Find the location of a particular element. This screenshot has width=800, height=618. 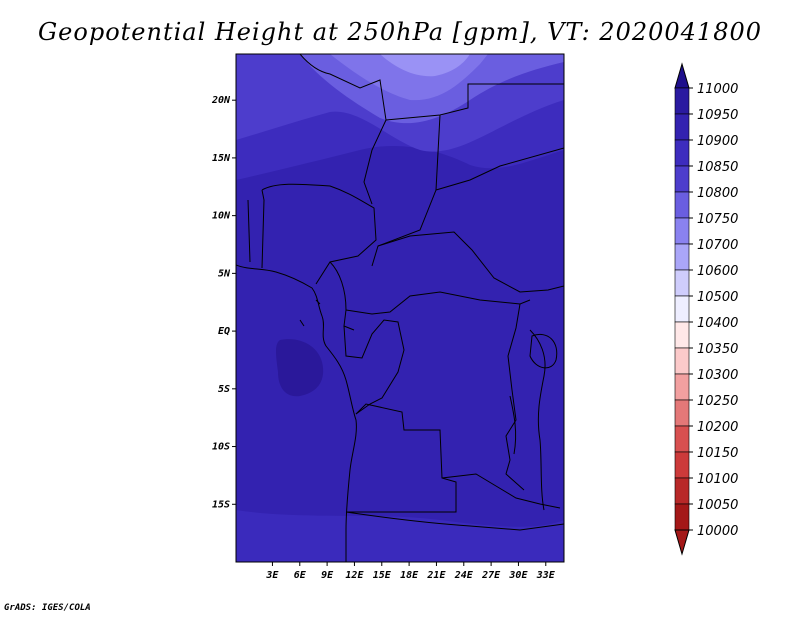

colorbar-level-label: 10250 is located at coordinates (717, 401).